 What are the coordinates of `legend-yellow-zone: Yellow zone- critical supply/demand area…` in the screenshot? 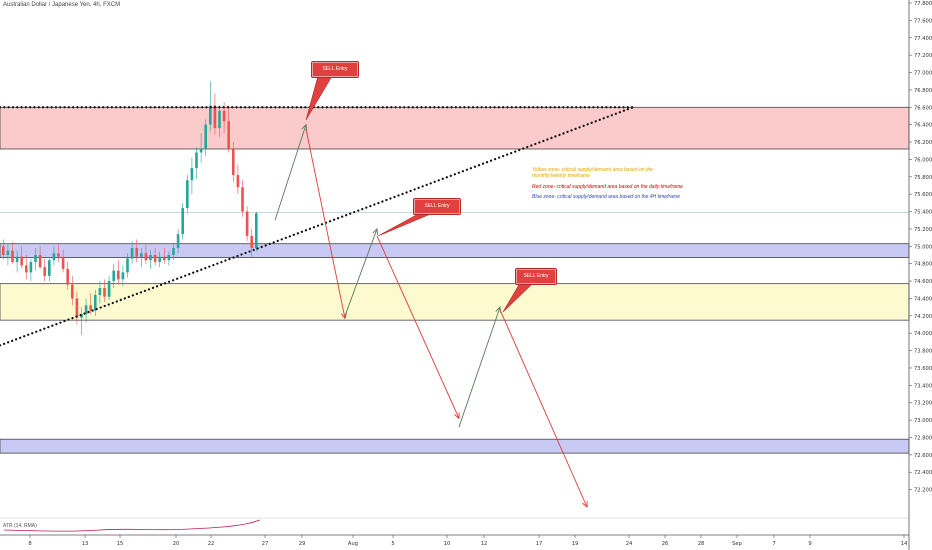 It's located at (592, 173).